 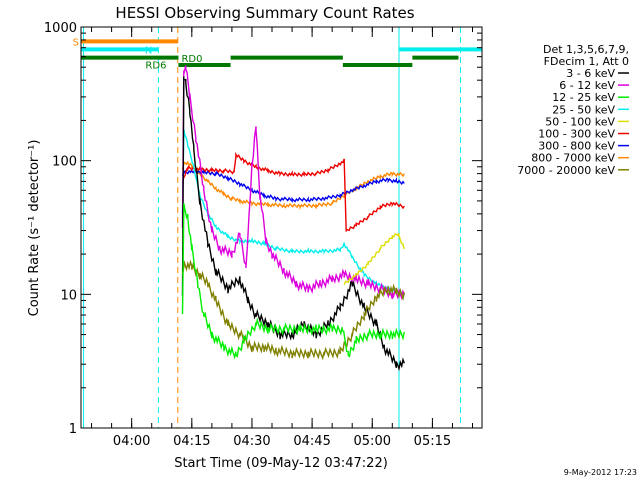 What do you see at coordinates (576, 146) in the screenshot?
I see `legend-label-300-800-kev: 300 - 800 keV` at bounding box center [576, 146].